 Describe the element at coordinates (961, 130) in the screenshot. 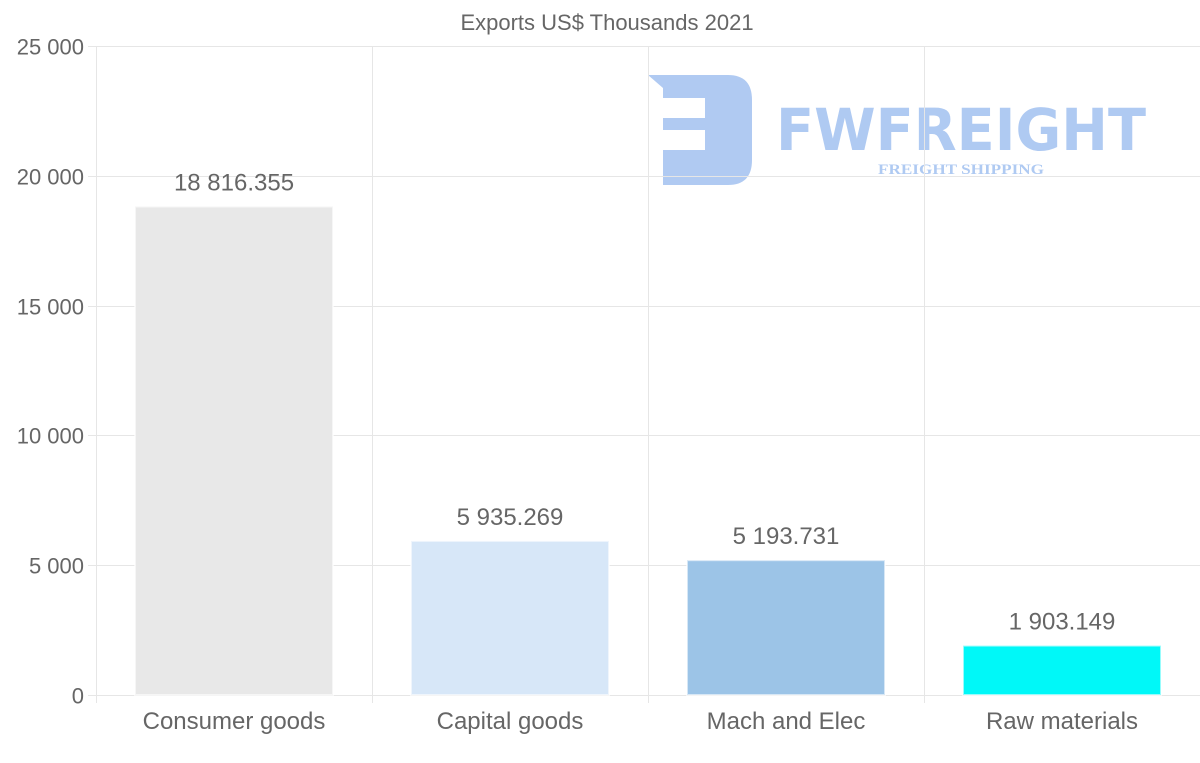

I see `svg-text: FWFREIGHT` at that location.